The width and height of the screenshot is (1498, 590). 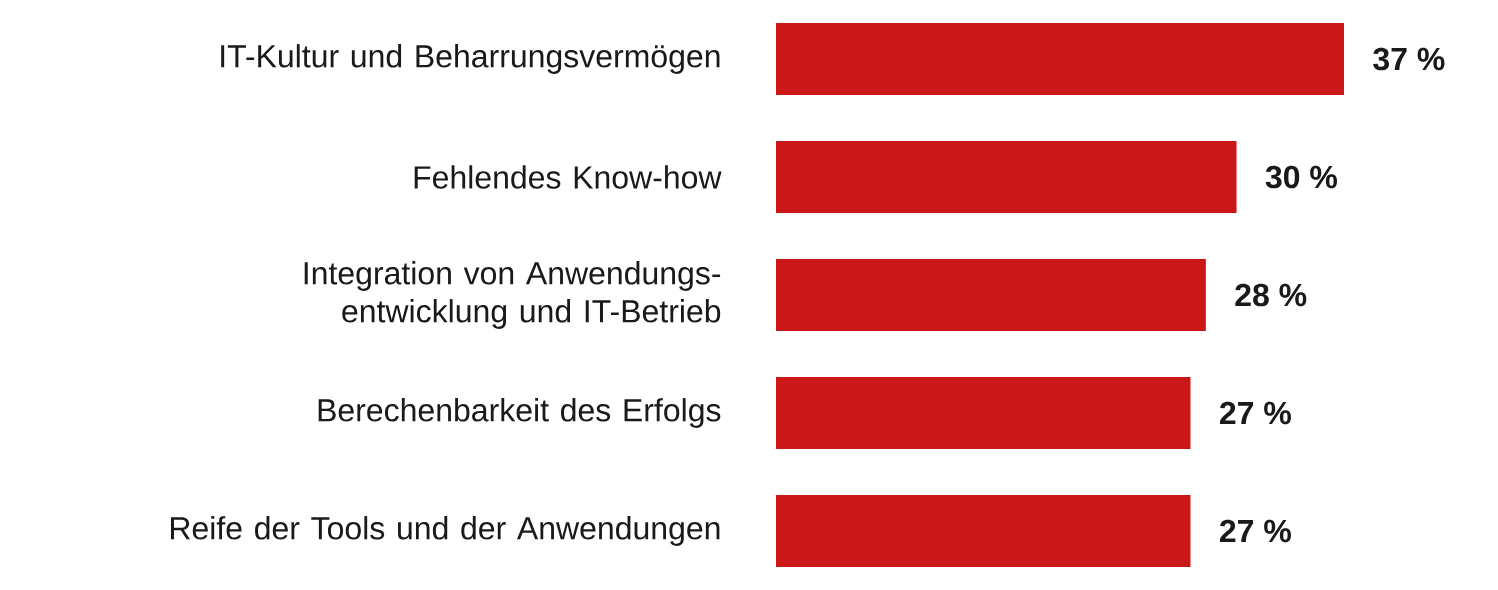 I want to click on y-tick-label: Integration von Anwendungs-entwicklung und IT-Betrieb, so click(x=512, y=295).